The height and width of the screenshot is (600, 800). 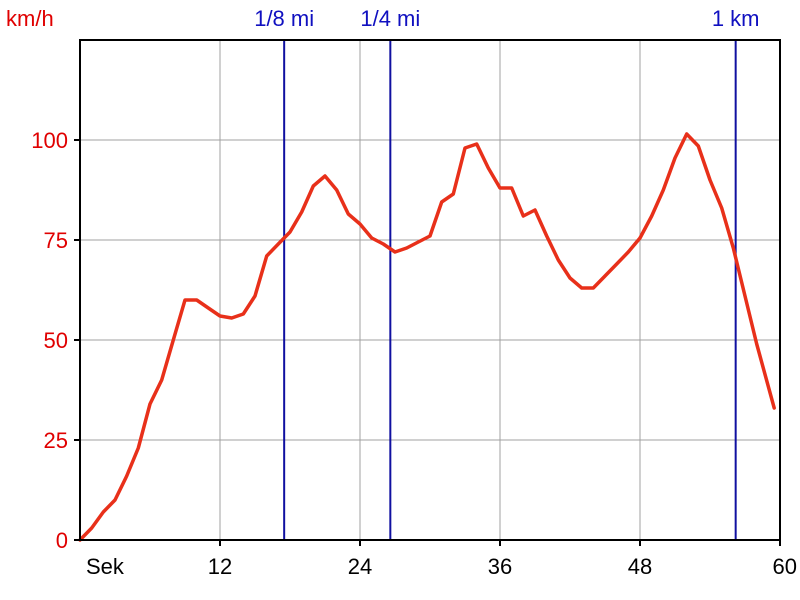 What do you see at coordinates (56, 340) in the screenshot?
I see `y-tick-label: 50` at bounding box center [56, 340].